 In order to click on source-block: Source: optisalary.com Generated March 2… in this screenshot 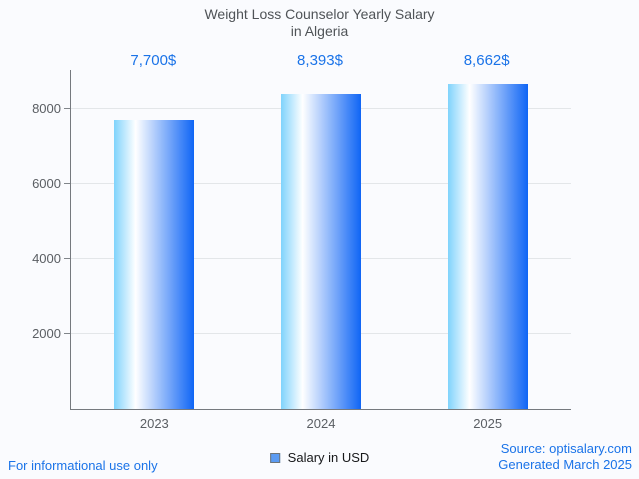, I will do `click(565, 457)`.